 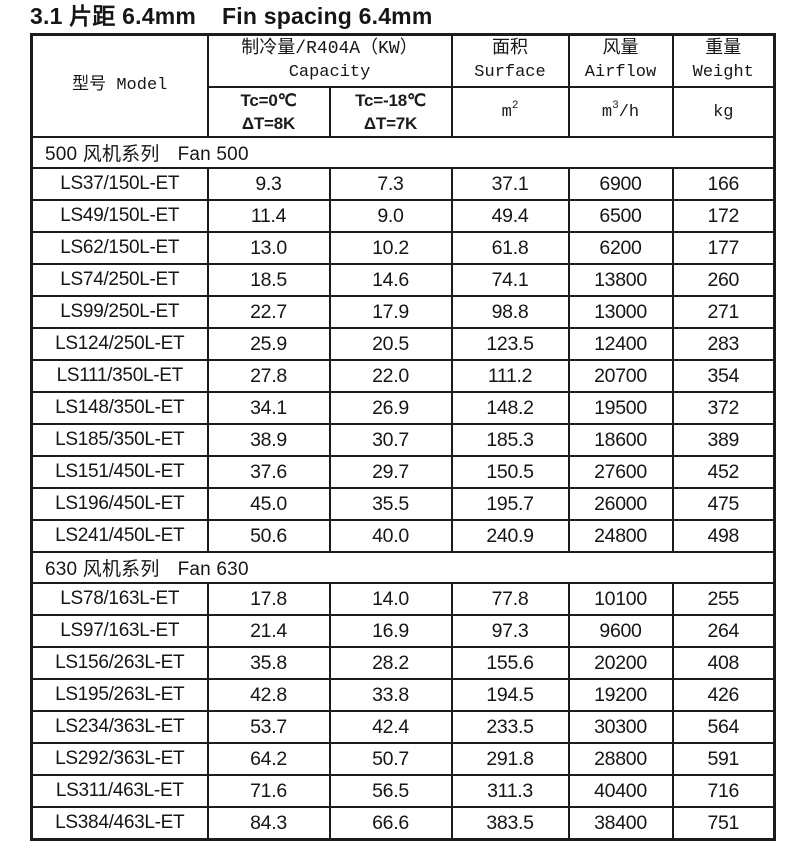 I want to click on value-cell: 10.2, so click(x=390, y=248).